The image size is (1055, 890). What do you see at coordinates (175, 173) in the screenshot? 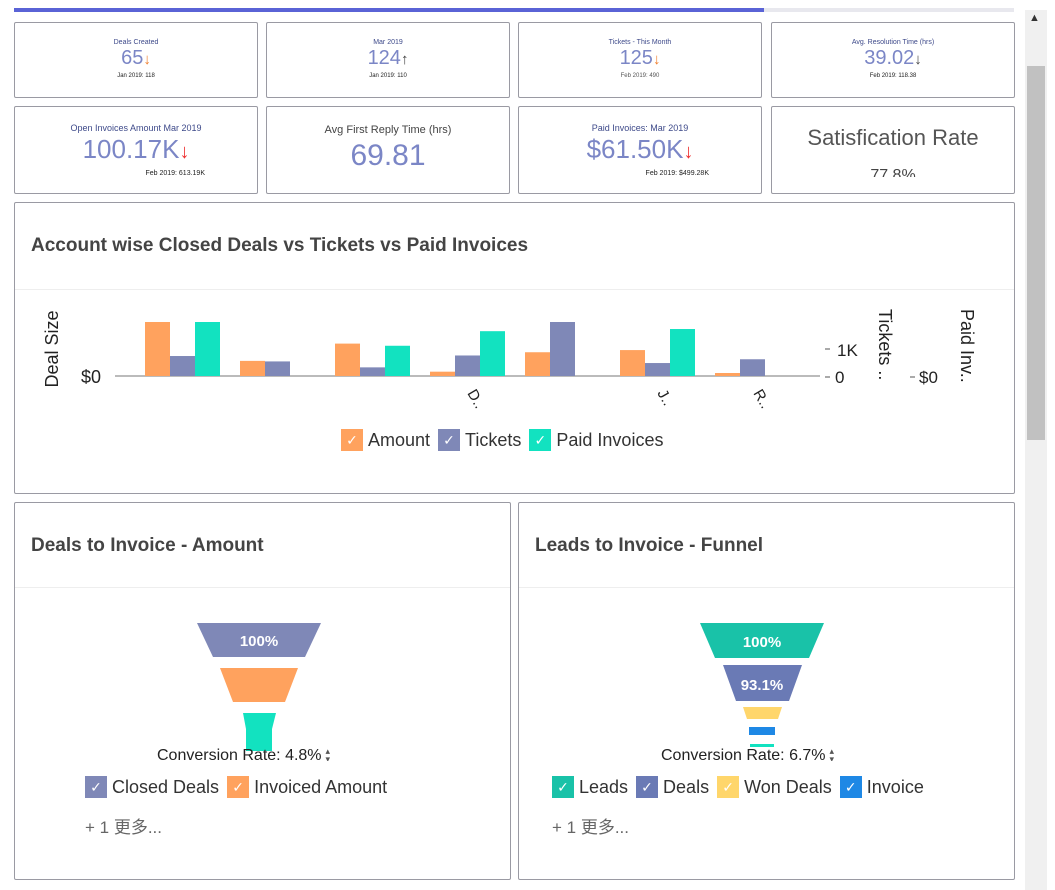
I see `kpi-compare: Feb 2019: 613.19K` at bounding box center [175, 173].